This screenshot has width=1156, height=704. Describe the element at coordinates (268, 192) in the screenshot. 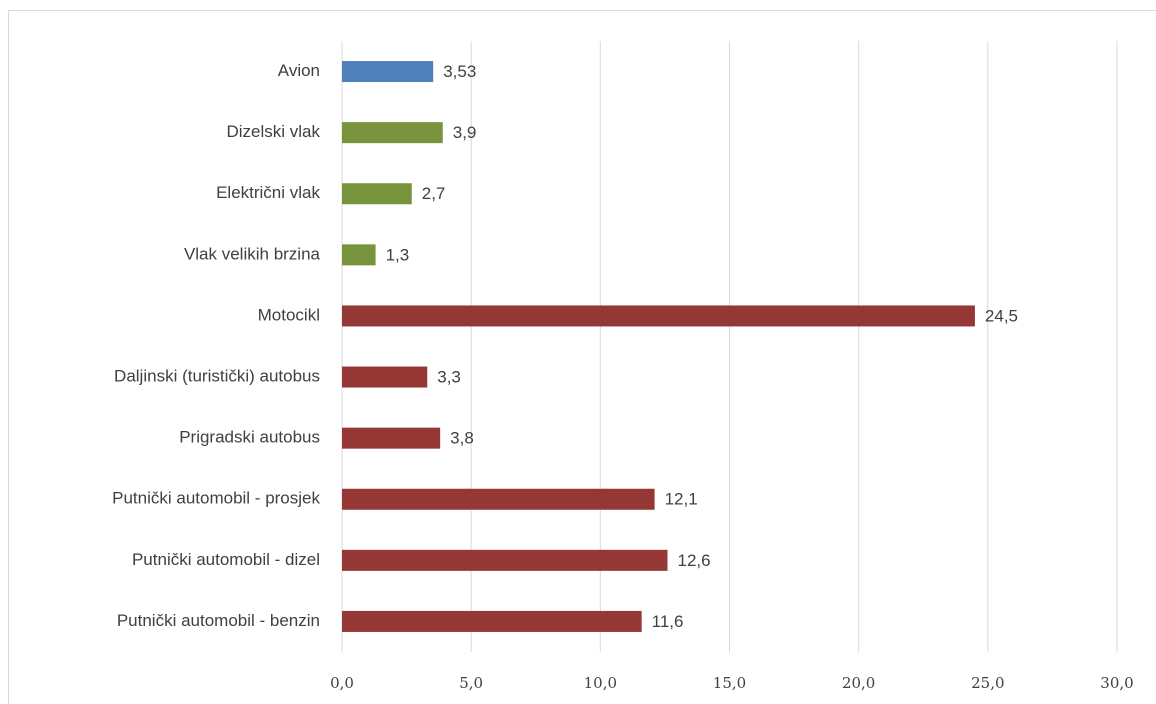

I see `y-tick-label: Električni vlak` at that location.